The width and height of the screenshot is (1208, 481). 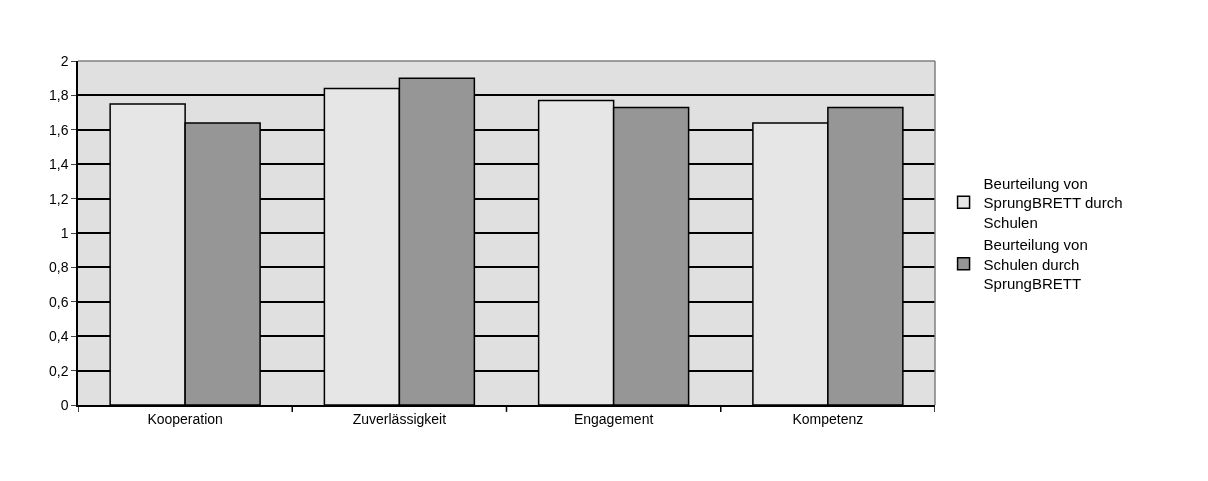 What do you see at coordinates (64, 232) in the screenshot?
I see `y-tick-label: 1` at bounding box center [64, 232].